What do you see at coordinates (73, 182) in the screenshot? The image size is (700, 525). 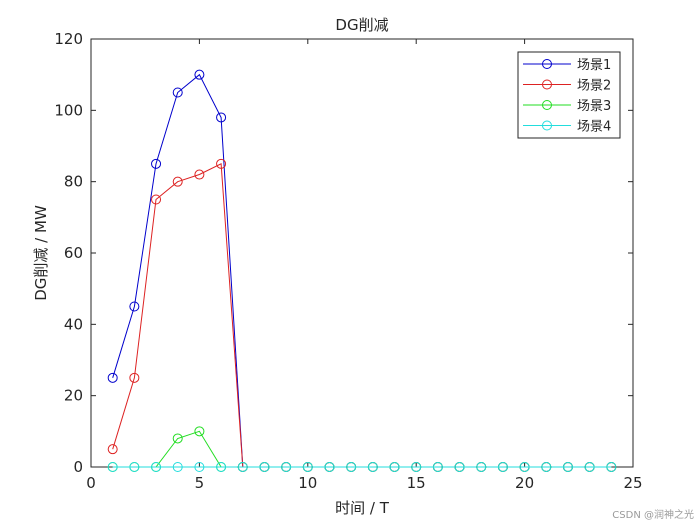 I see `y-tick-label: 80` at bounding box center [73, 182].